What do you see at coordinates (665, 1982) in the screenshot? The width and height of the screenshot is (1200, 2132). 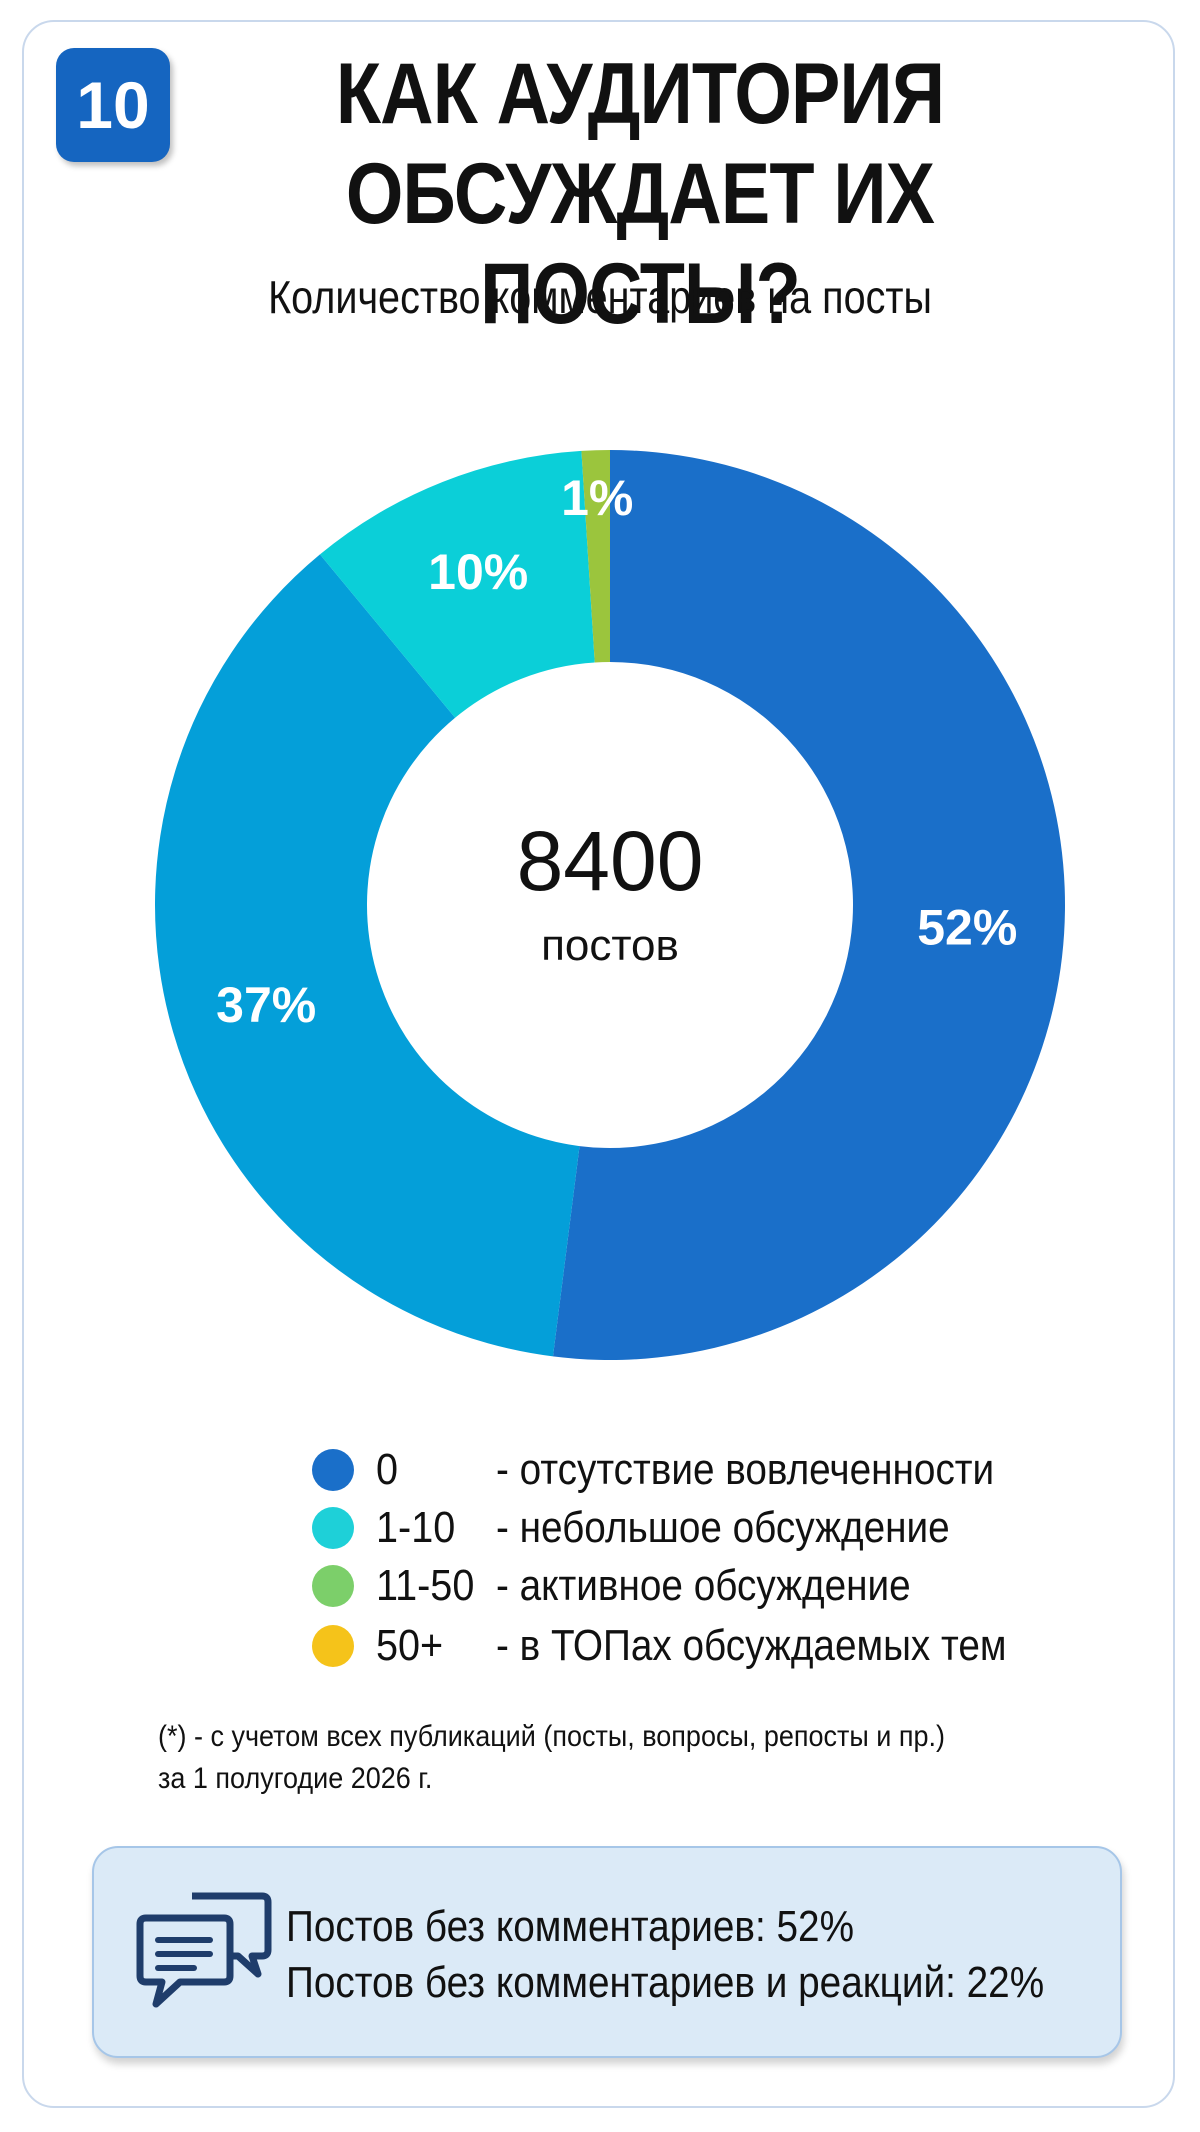 I see `summary-line-2: Постов без комментариев и реакций: 22%` at bounding box center [665, 1982].